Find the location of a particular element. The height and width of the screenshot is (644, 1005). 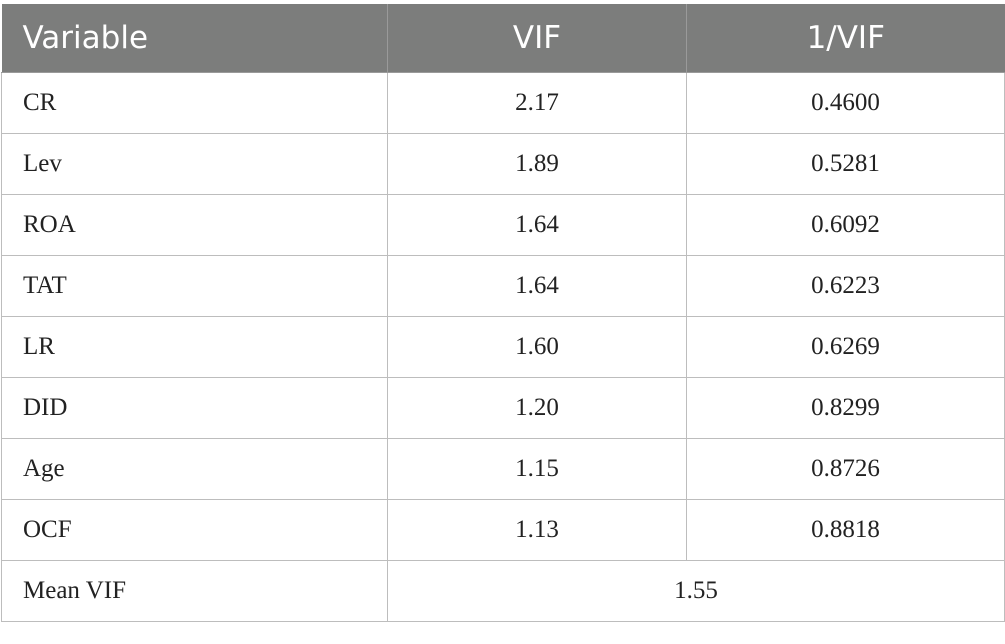

variable-cell: OCF is located at coordinates (194, 530).